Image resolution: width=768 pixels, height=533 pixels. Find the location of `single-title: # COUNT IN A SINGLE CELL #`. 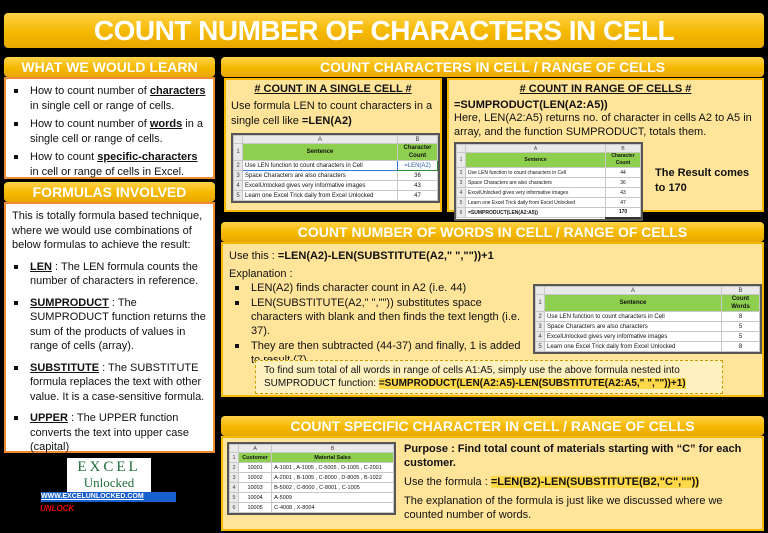

single-title: # COUNT IN A SINGLE CELL # is located at coordinates (333, 89).